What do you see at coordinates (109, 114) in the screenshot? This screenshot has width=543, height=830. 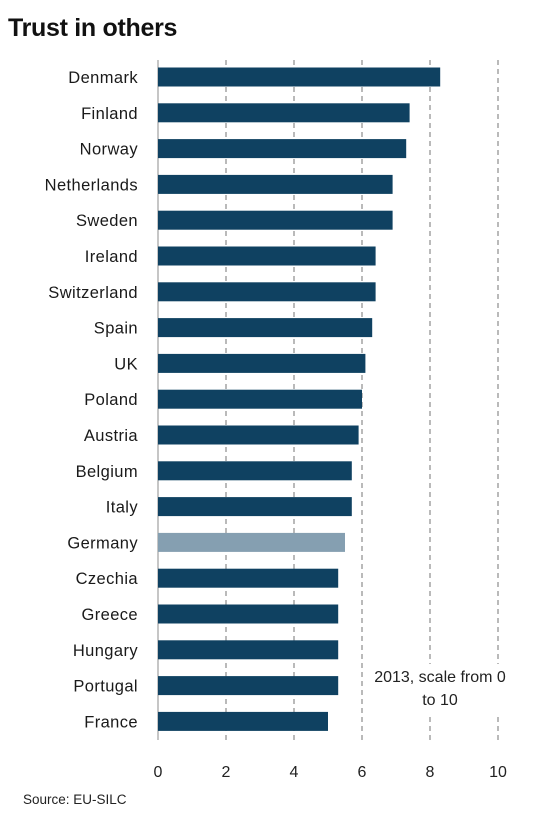 I see `category-label: Finland` at bounding box center [109, 114].